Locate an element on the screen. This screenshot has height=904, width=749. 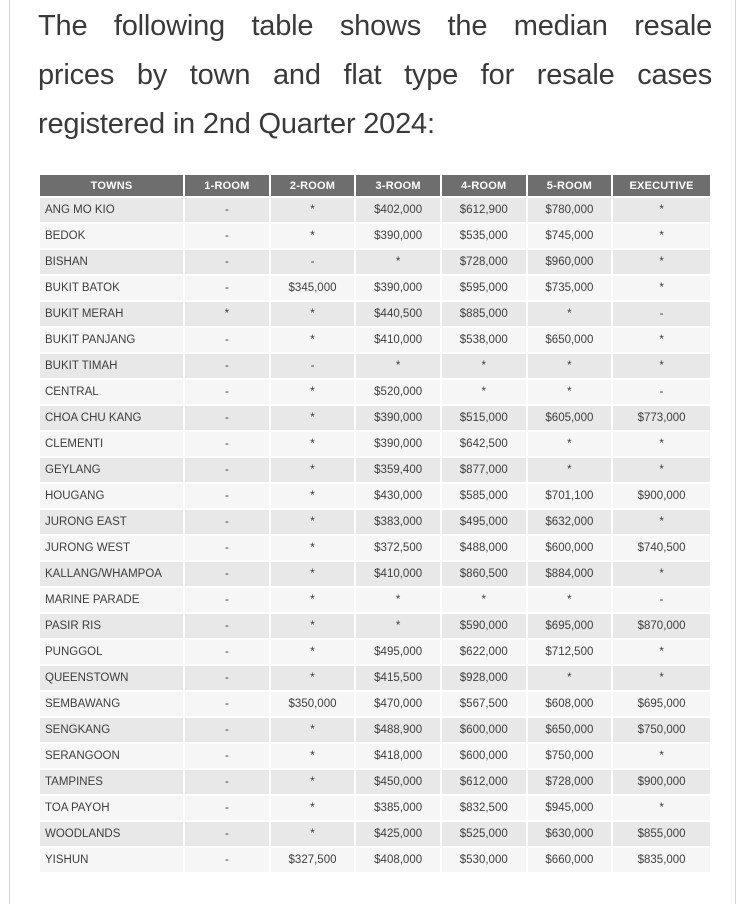
price-cell: $345,000 is located at coordinates (312, 288).